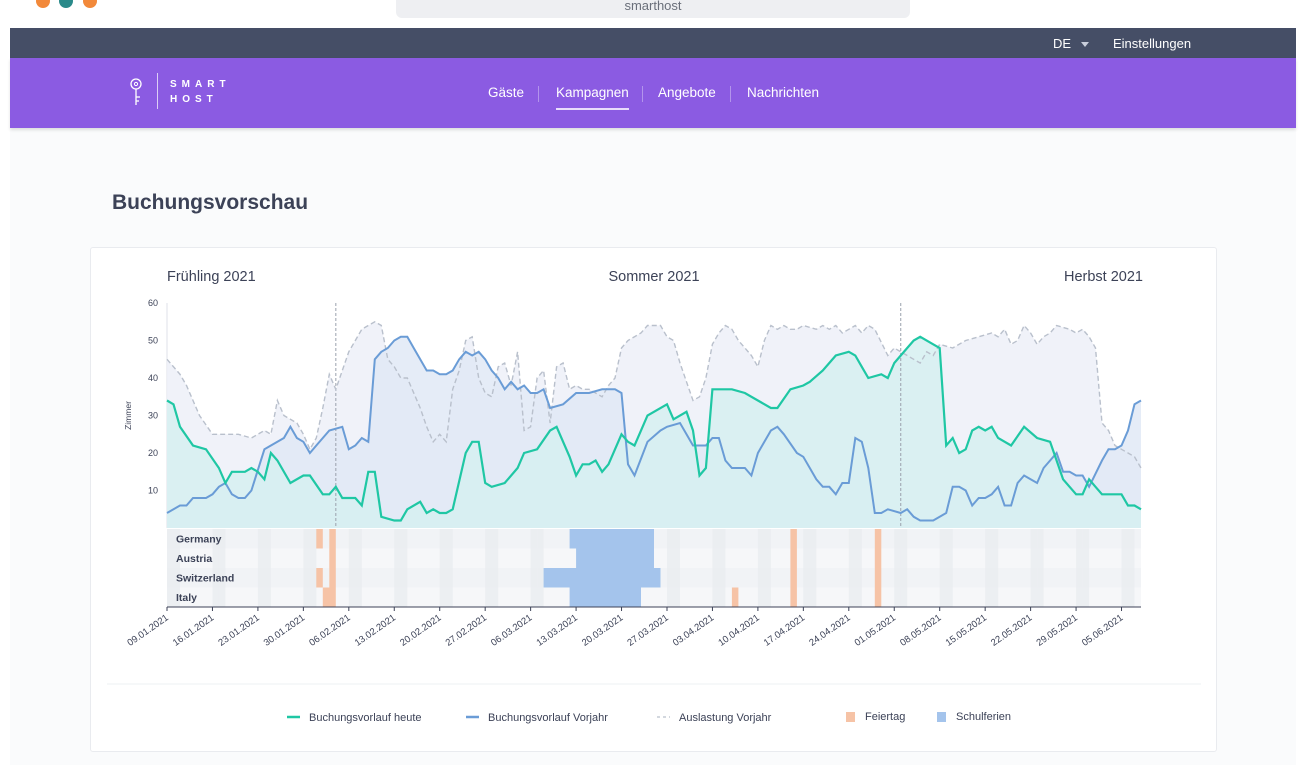 This screenshot has height=765, width=1306. What do you see at coordinates (920, 630) in the screenshot?
I see `x-tick-label: 08.05.2021` at bounding box center [920, 630].